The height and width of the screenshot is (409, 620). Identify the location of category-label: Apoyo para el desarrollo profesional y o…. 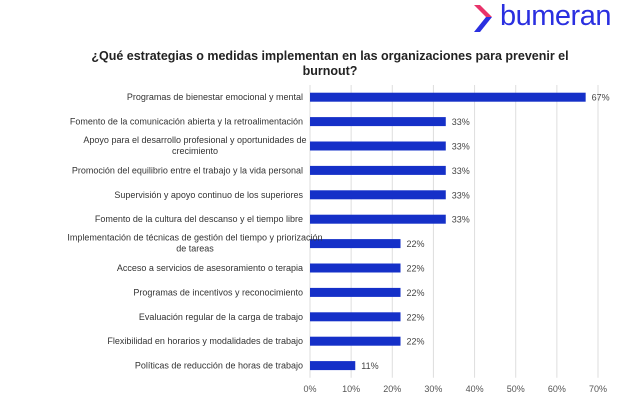
(194, 145).